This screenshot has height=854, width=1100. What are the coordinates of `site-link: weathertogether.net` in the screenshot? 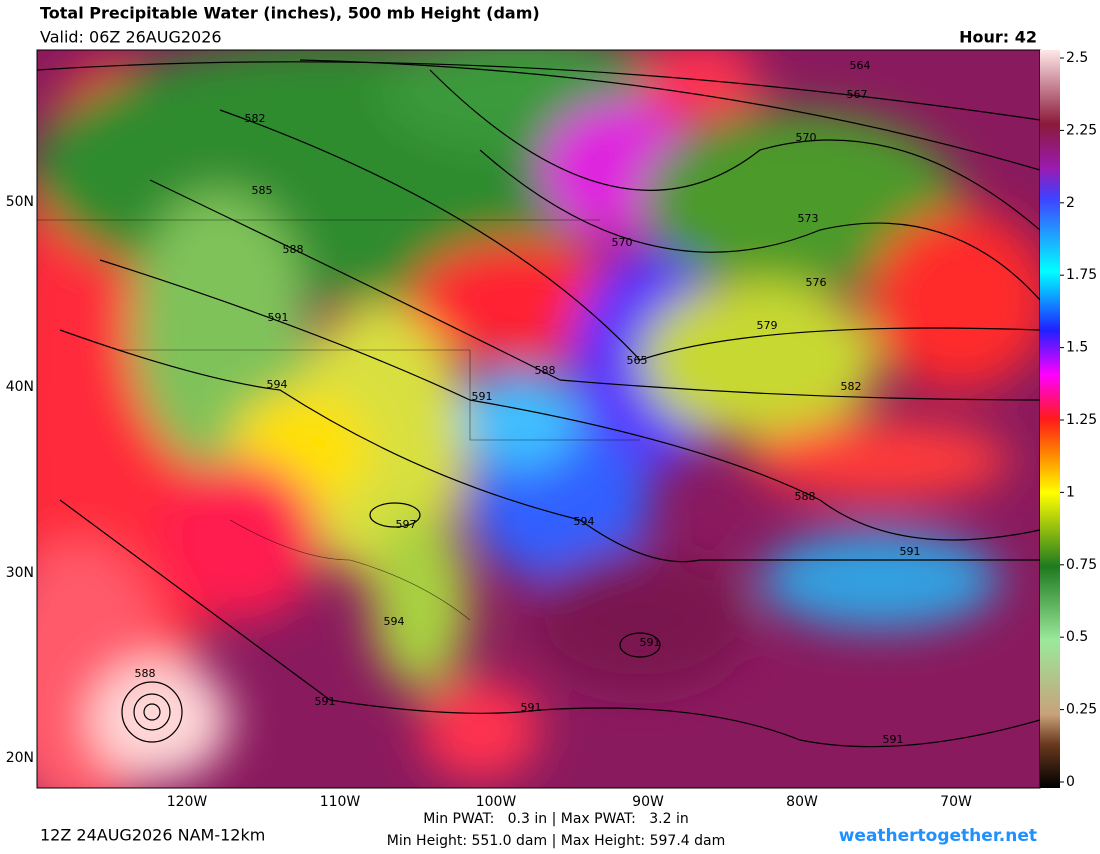 It's located at (938, 836).